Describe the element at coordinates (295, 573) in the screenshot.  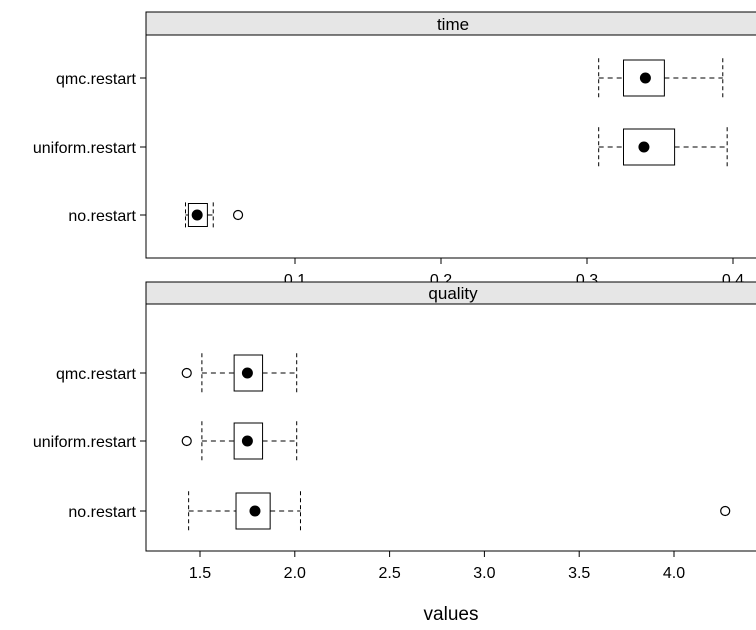
I see `x-tick-label: 2.0` at that location.